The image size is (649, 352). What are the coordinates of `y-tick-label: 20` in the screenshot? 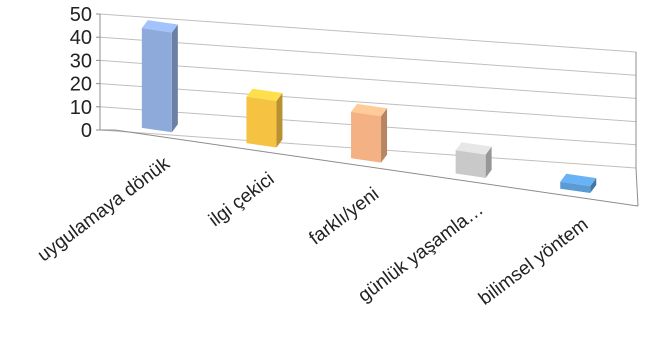 It's located at (81, 85).